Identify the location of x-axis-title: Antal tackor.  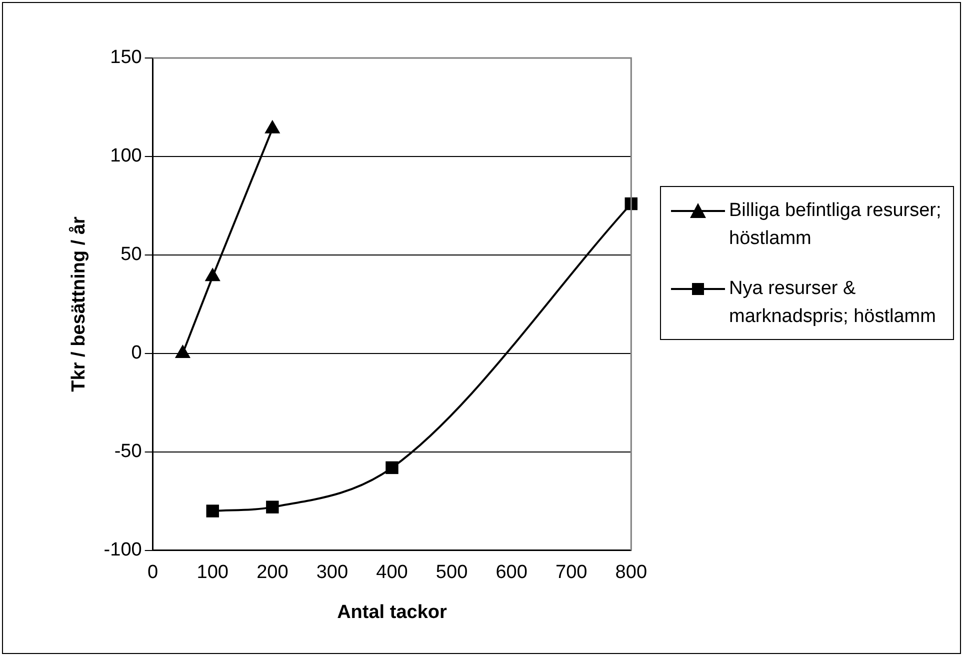
(392, 612).